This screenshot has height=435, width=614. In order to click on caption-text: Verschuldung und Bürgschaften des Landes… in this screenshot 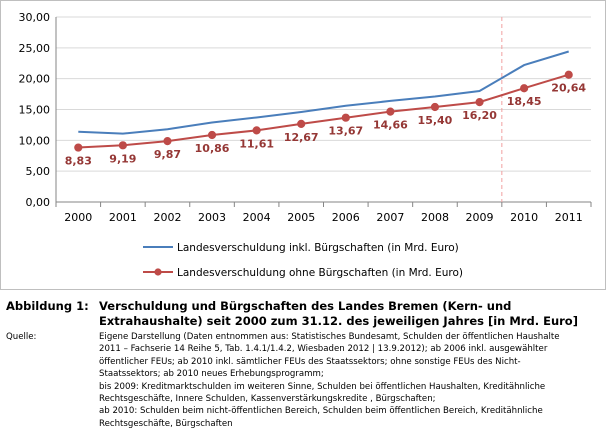, I will do `click(338, 313)`.